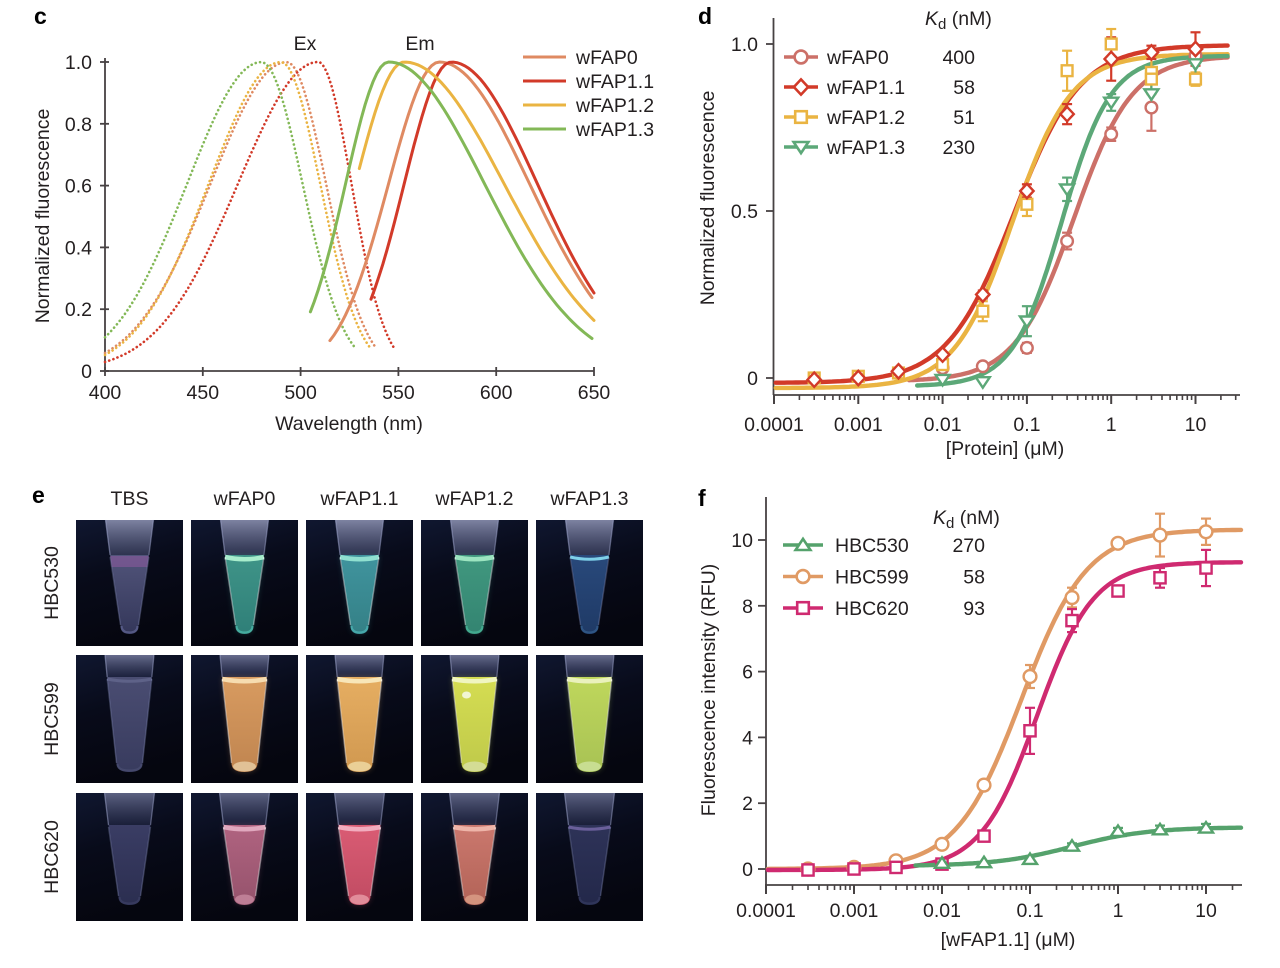 This screenshot has width=1280, height=968. What do you see at coordinates (305, 44) in the screenshot?
I see `svg-text: Ex` at bounding box center [305, 44].